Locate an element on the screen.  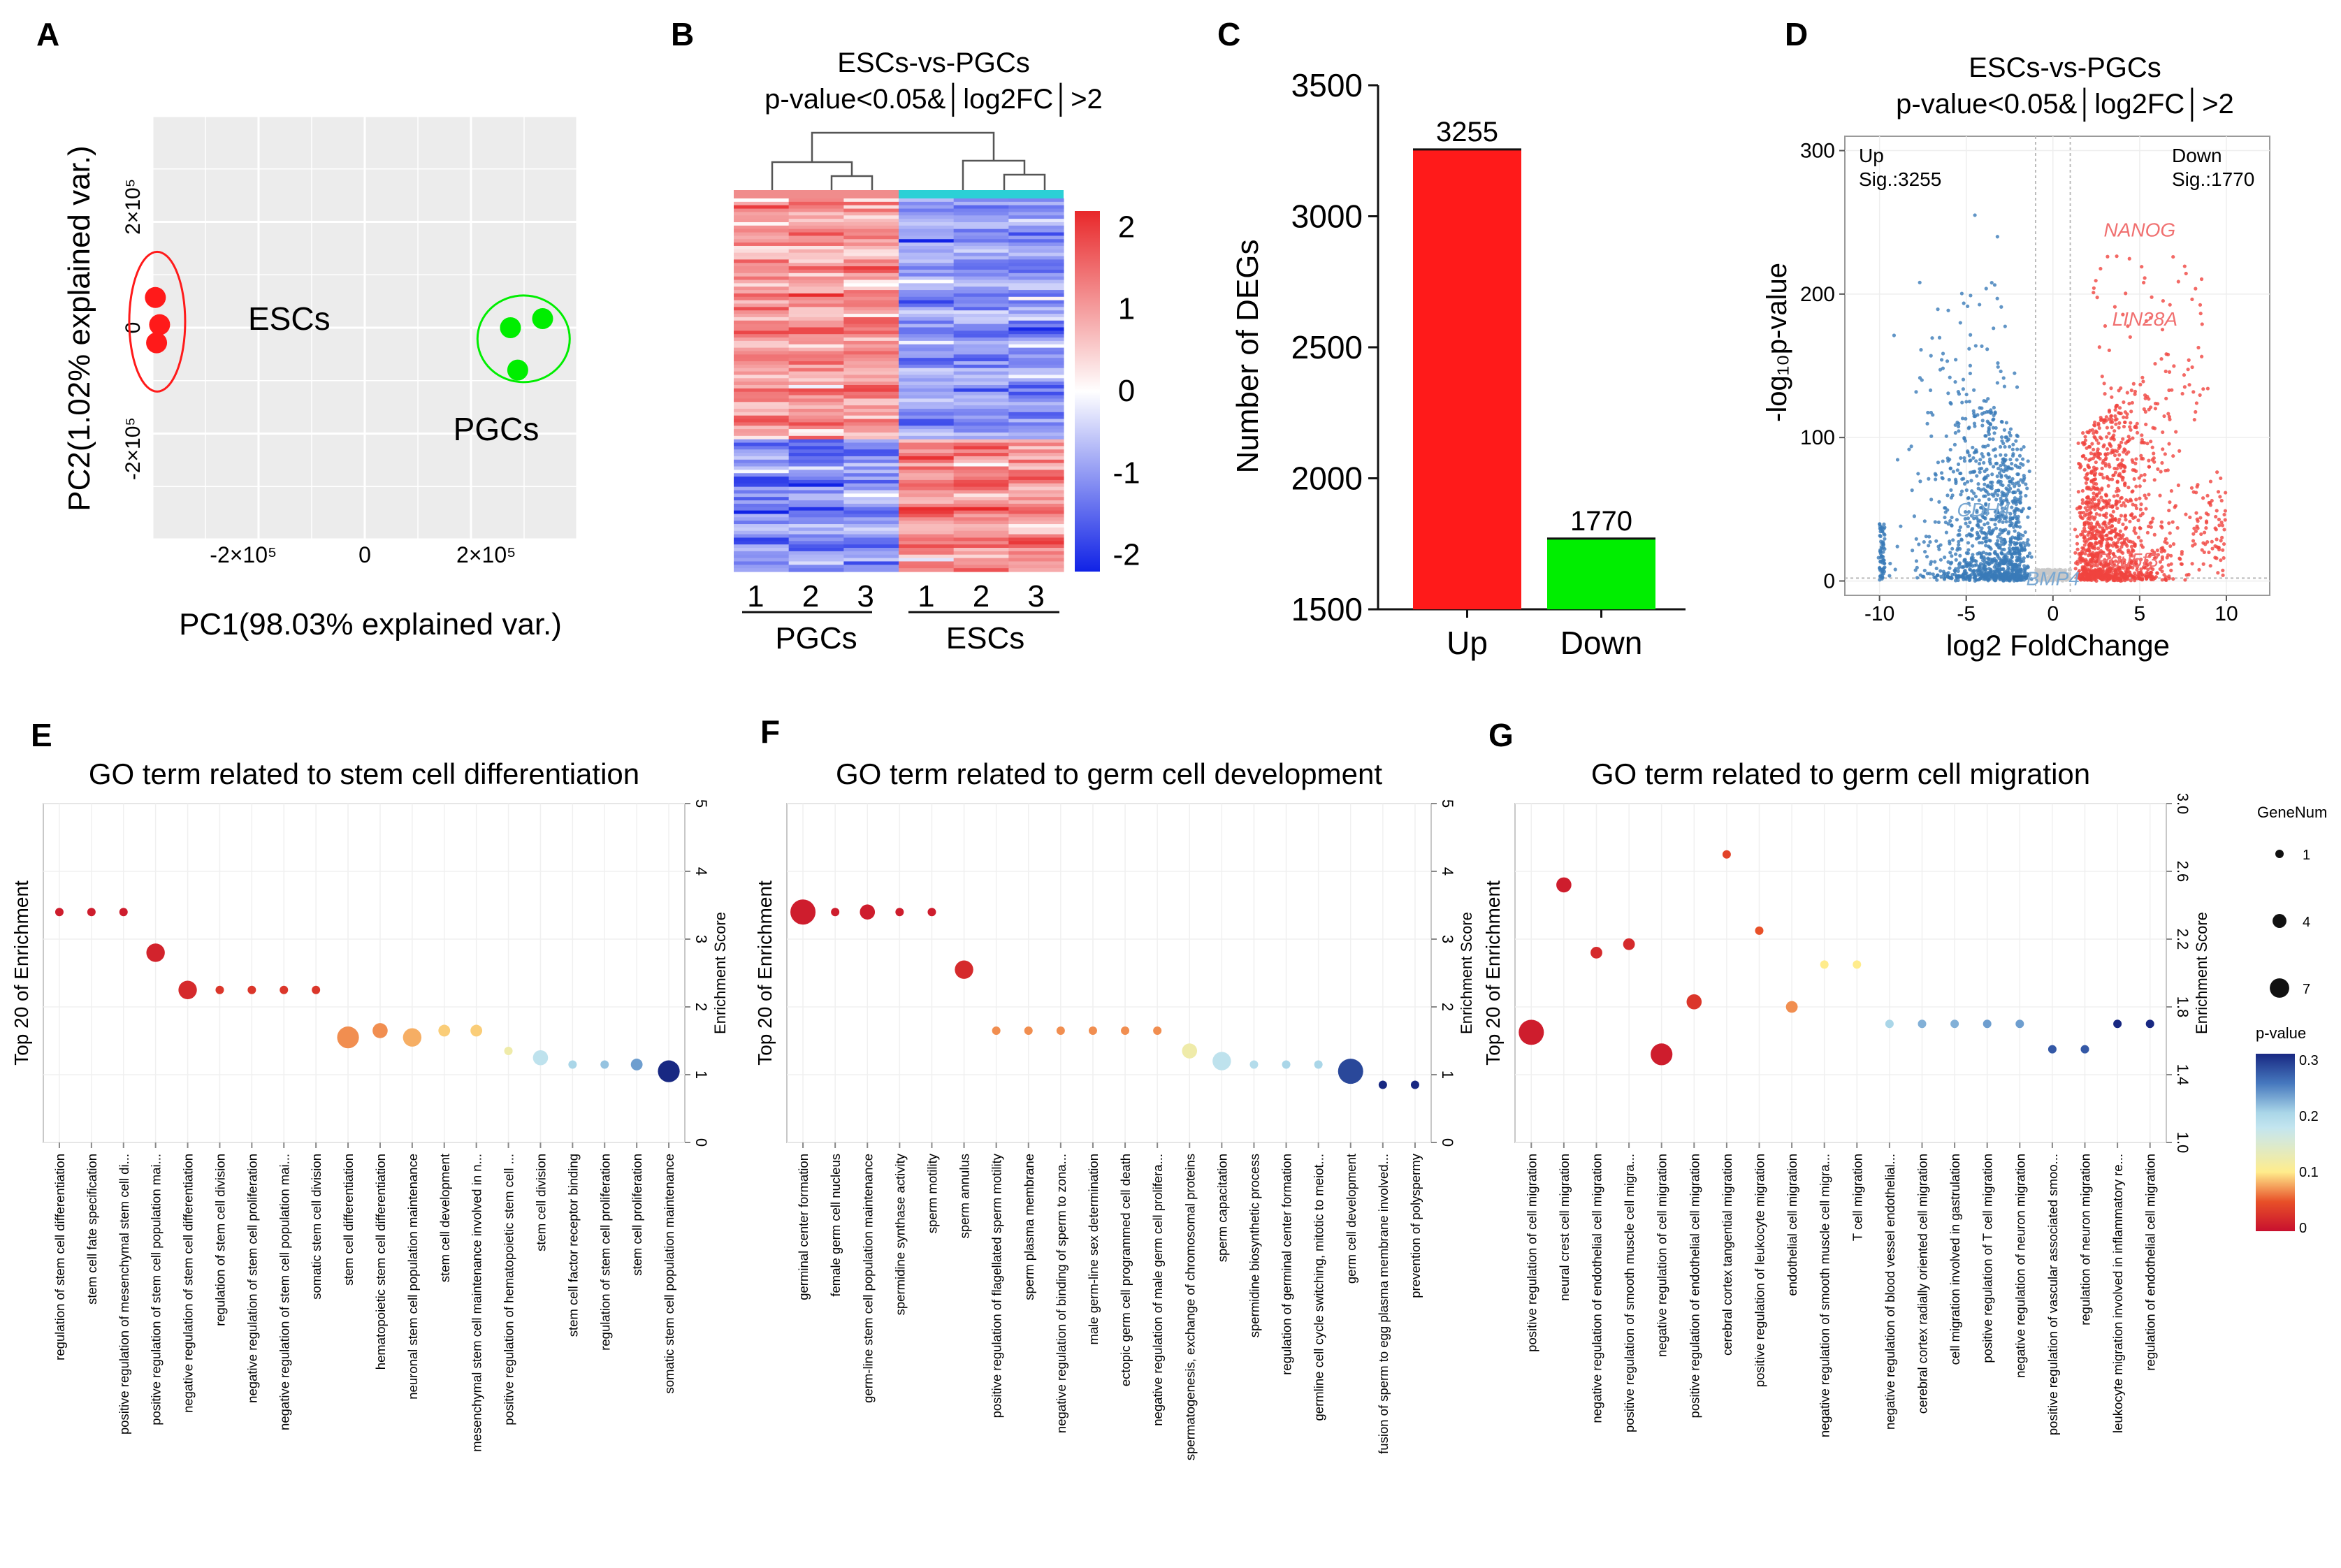
go-stem-cell-panel-y-tick-label: 1 is located at coordinates (701, 1074).